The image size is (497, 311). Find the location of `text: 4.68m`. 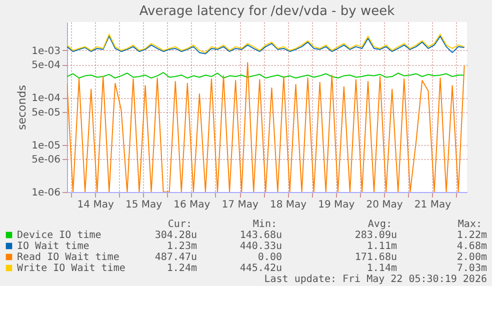

text: 4.68m is located at coordinates (471, 246).